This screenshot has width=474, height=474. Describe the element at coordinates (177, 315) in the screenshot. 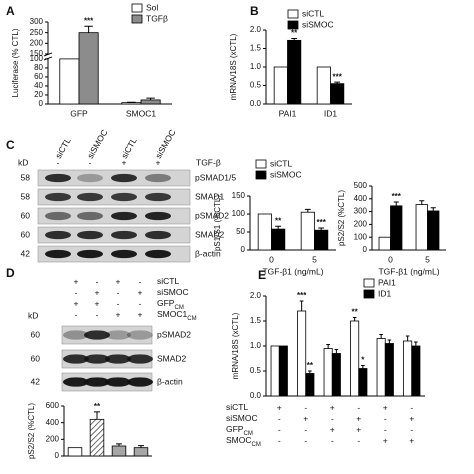

I see `row-label: SMOC1CM` at that location.